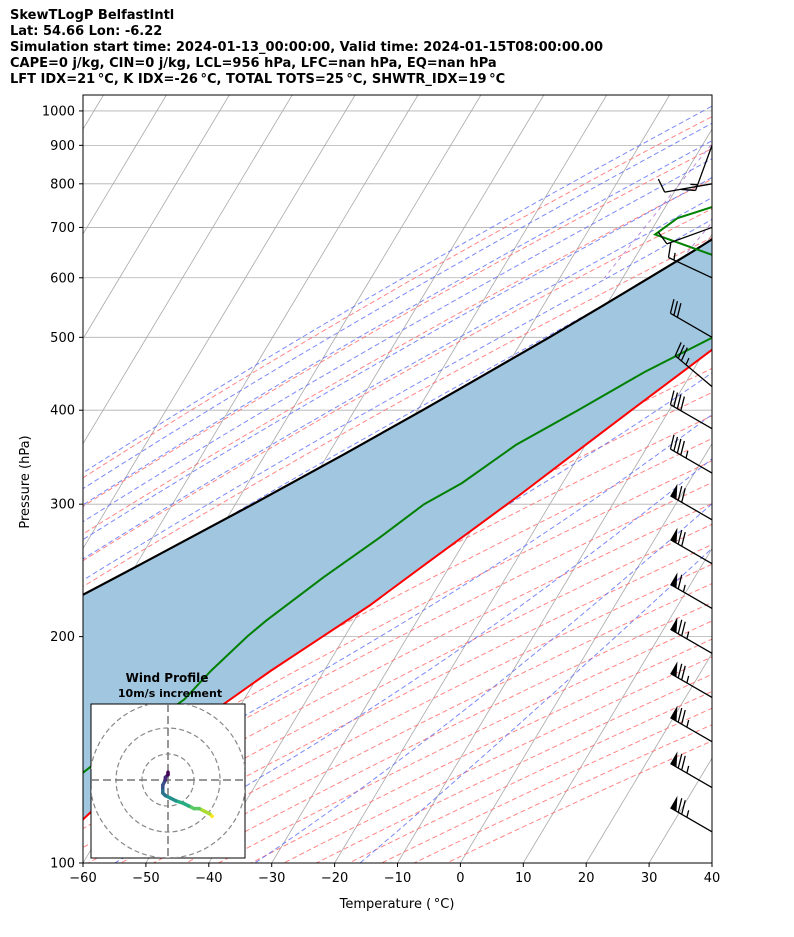 Image resolution: width=794 pixels, height=937 pixels. I want to click on y-tick-label: 200, so click(62, 637).